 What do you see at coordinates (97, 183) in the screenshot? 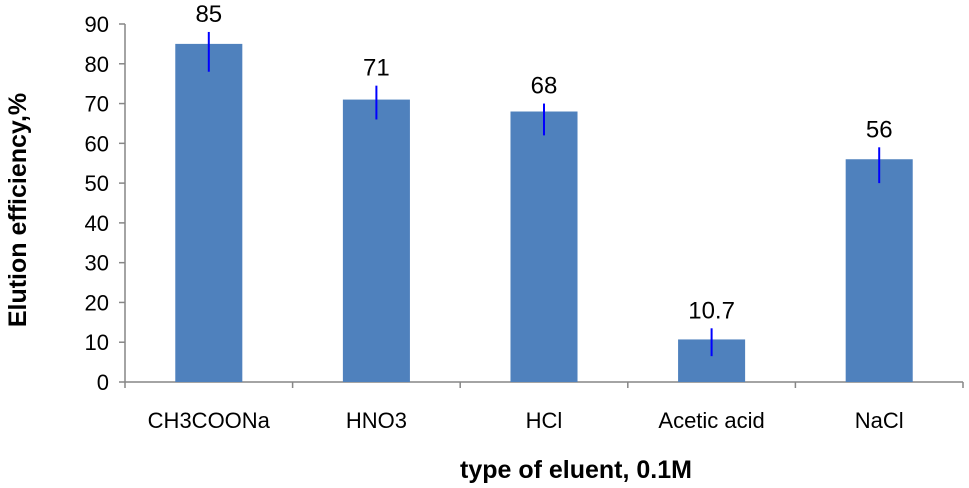
I see `y-tick-label: 50` at bounding box center [97, 183].